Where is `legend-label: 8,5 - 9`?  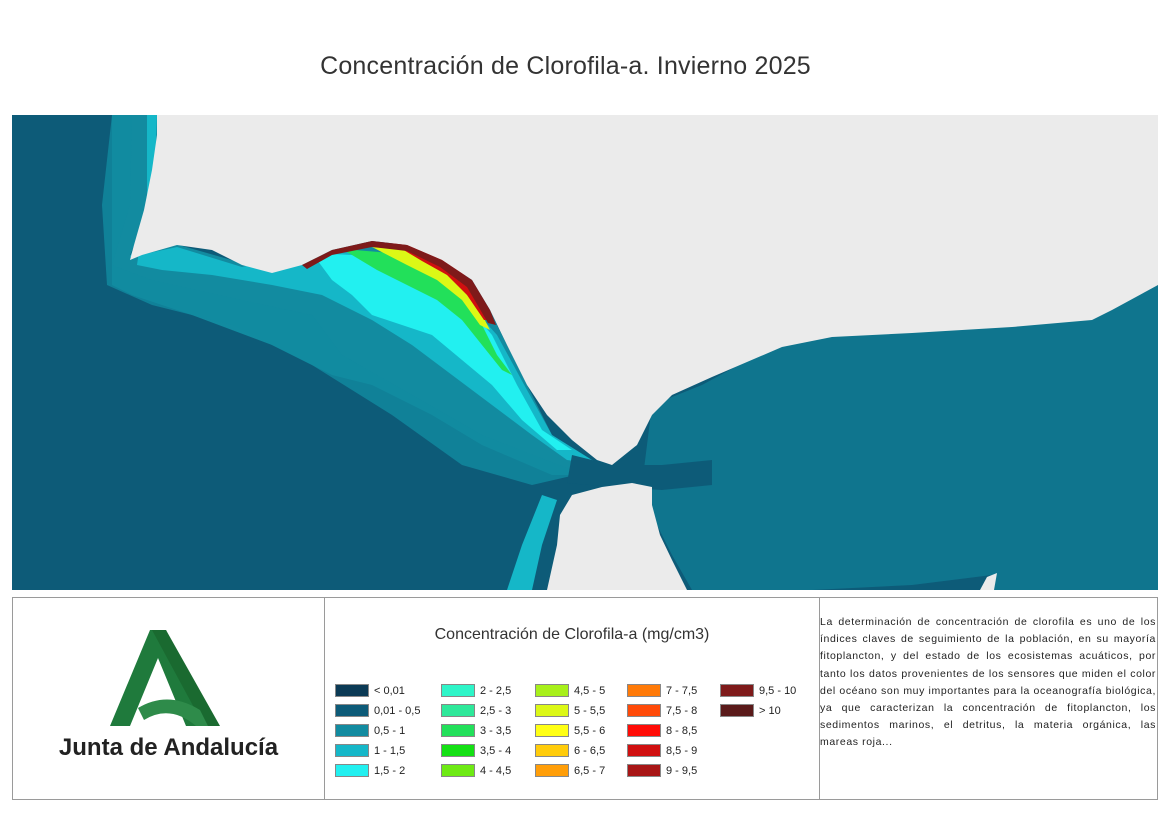 legend-label: 8,5 - 9 is located at coordinates (682, 750).